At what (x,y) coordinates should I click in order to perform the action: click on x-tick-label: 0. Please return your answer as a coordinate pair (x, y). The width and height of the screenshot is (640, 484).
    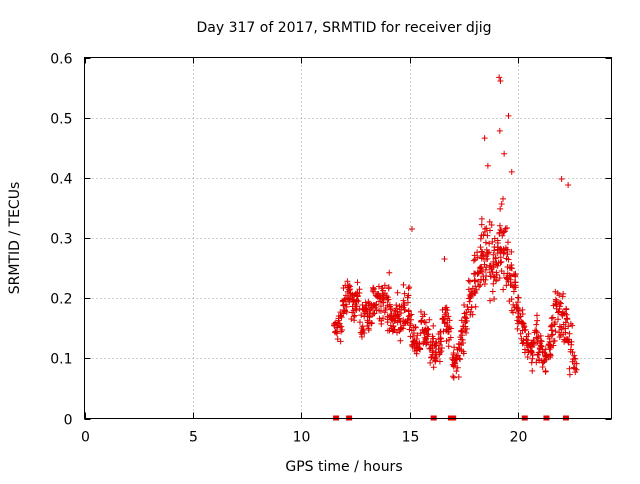
    Looking at the image, I should click on (85, 438).